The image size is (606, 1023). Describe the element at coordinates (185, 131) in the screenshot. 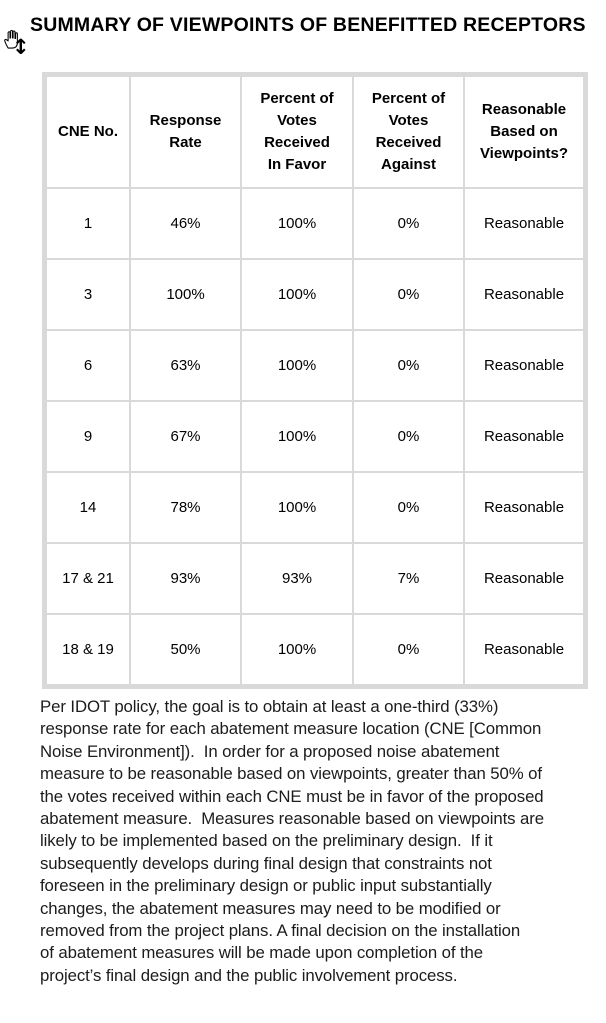

I see `column-header-response-rate: Response Rate` at that location.